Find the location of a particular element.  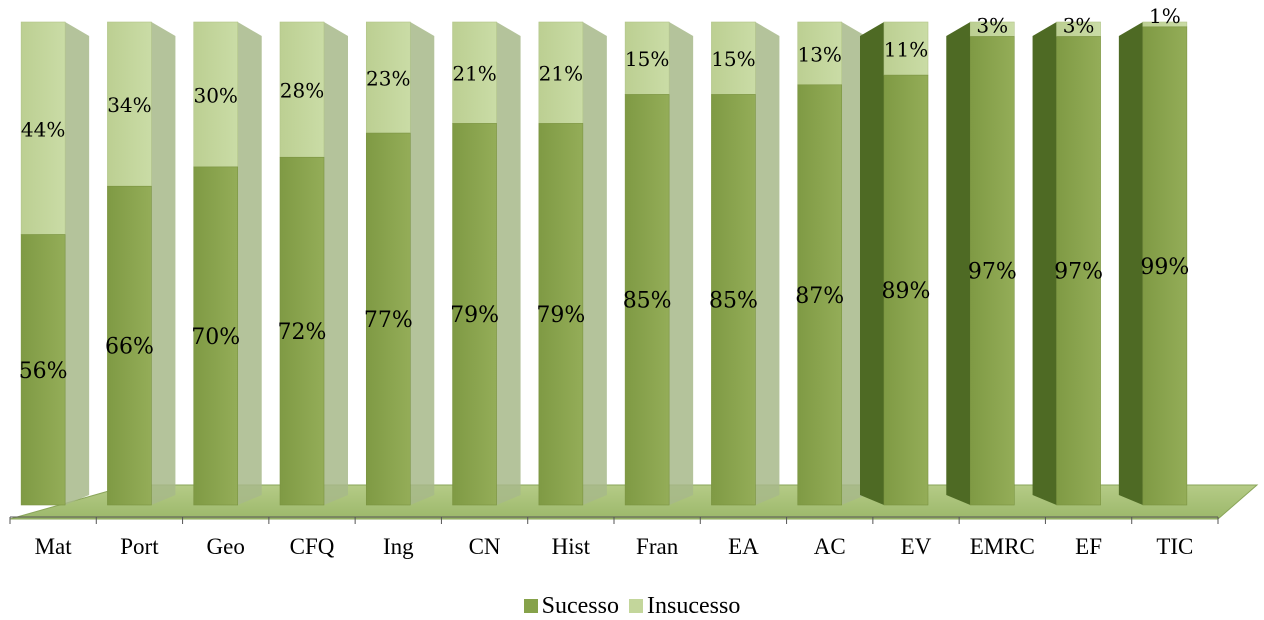

bar-side-geo is located at coordinates (249, 263).